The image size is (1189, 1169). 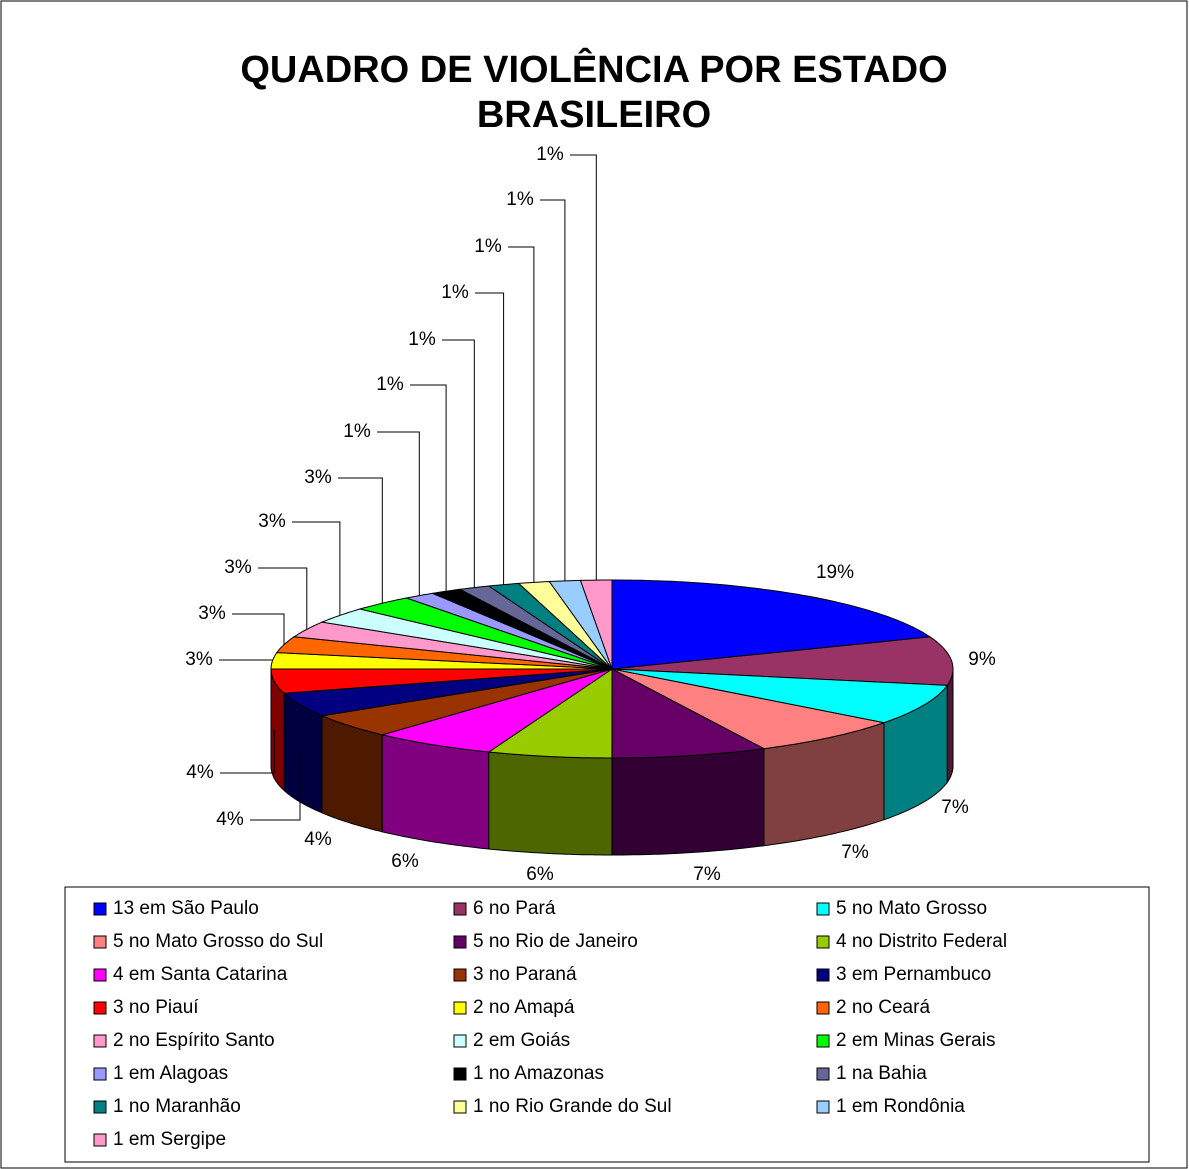 I want to click on chart-title: BRASILEIRO, so click(x=594, y=115).